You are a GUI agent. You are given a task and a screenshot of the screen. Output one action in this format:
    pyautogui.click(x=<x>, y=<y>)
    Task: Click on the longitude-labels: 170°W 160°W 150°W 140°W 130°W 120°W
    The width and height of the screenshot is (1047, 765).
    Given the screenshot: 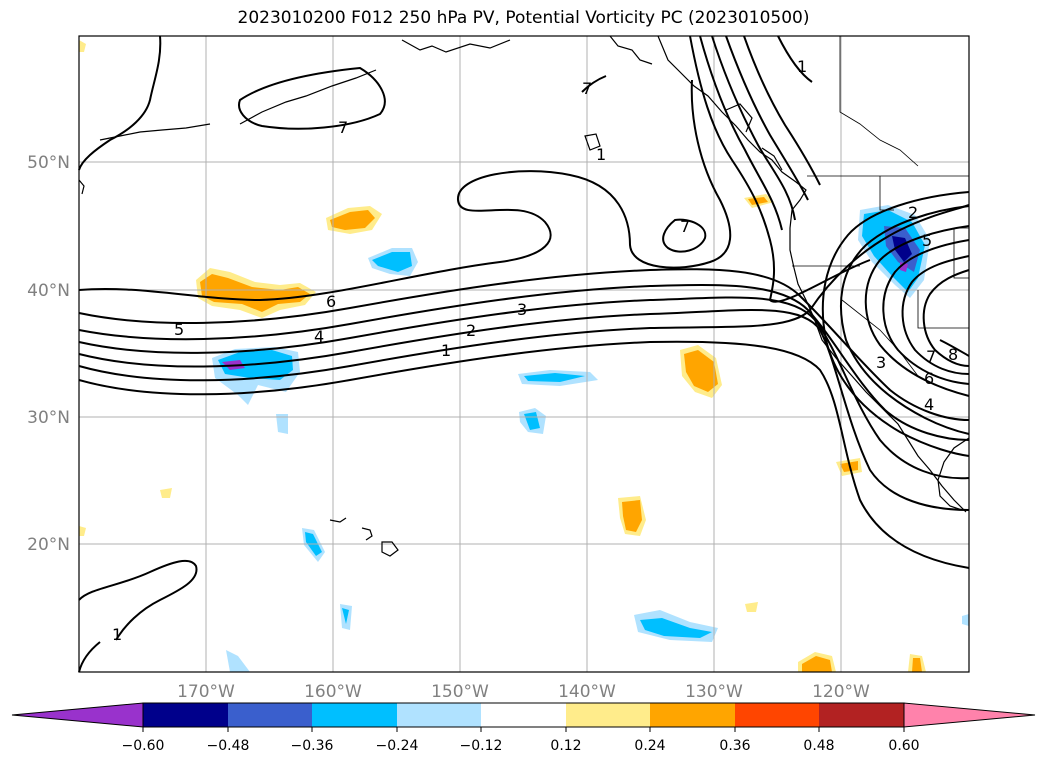 What is the action you would take?
    pyautogui.click(x=523, y=692)
    